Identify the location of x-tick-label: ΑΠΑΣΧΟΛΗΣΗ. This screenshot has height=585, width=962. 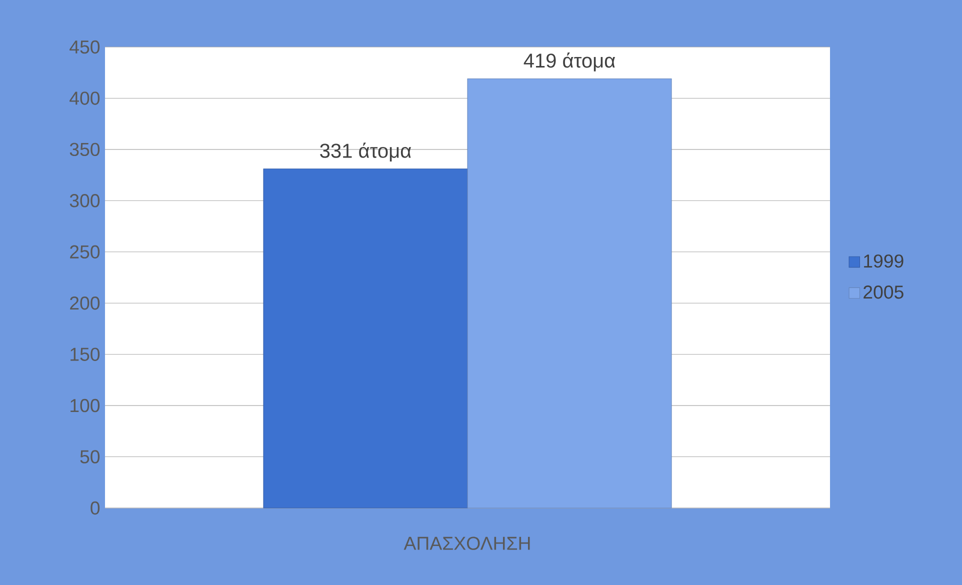
(467, 543).